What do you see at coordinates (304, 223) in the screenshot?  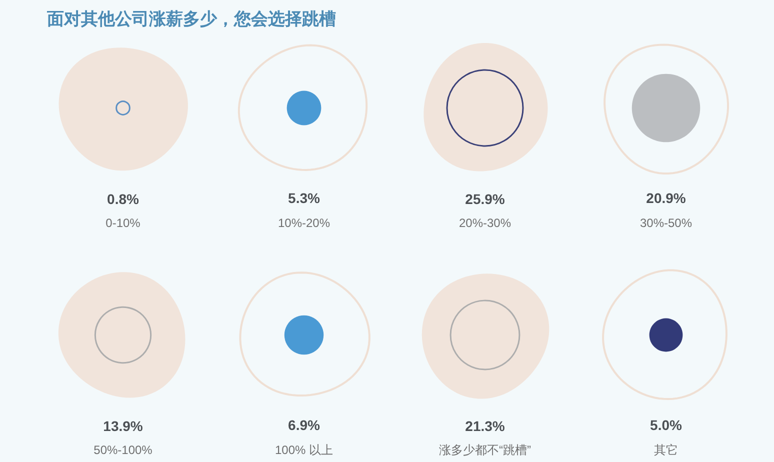 I see `category-label: 10%-20%` at bounding box center [304, 223].